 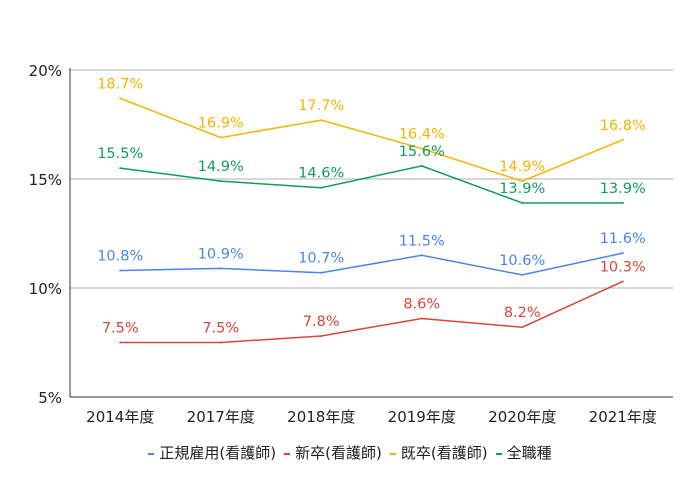 What do you see at coordinates (421, 305) in the screenshot?
I see `data-label: 8.6%` at bounding box center [421, 305].